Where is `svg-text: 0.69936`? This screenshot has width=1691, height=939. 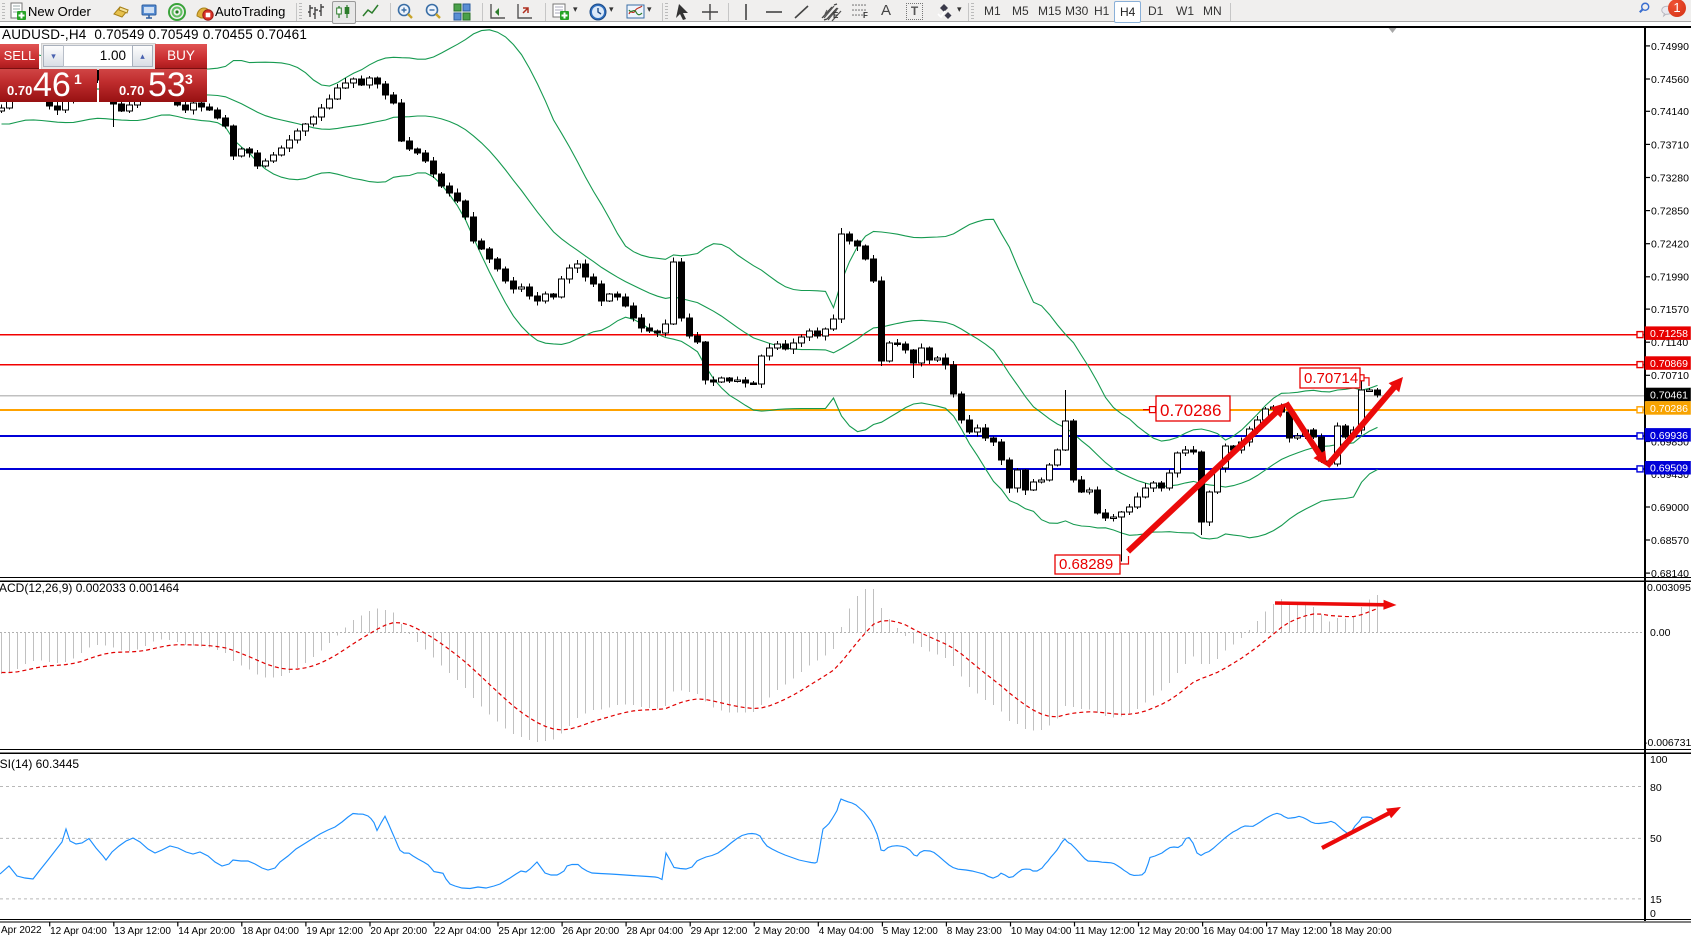
svg-text: 0.69936 is located at coordinates (1669, 436).